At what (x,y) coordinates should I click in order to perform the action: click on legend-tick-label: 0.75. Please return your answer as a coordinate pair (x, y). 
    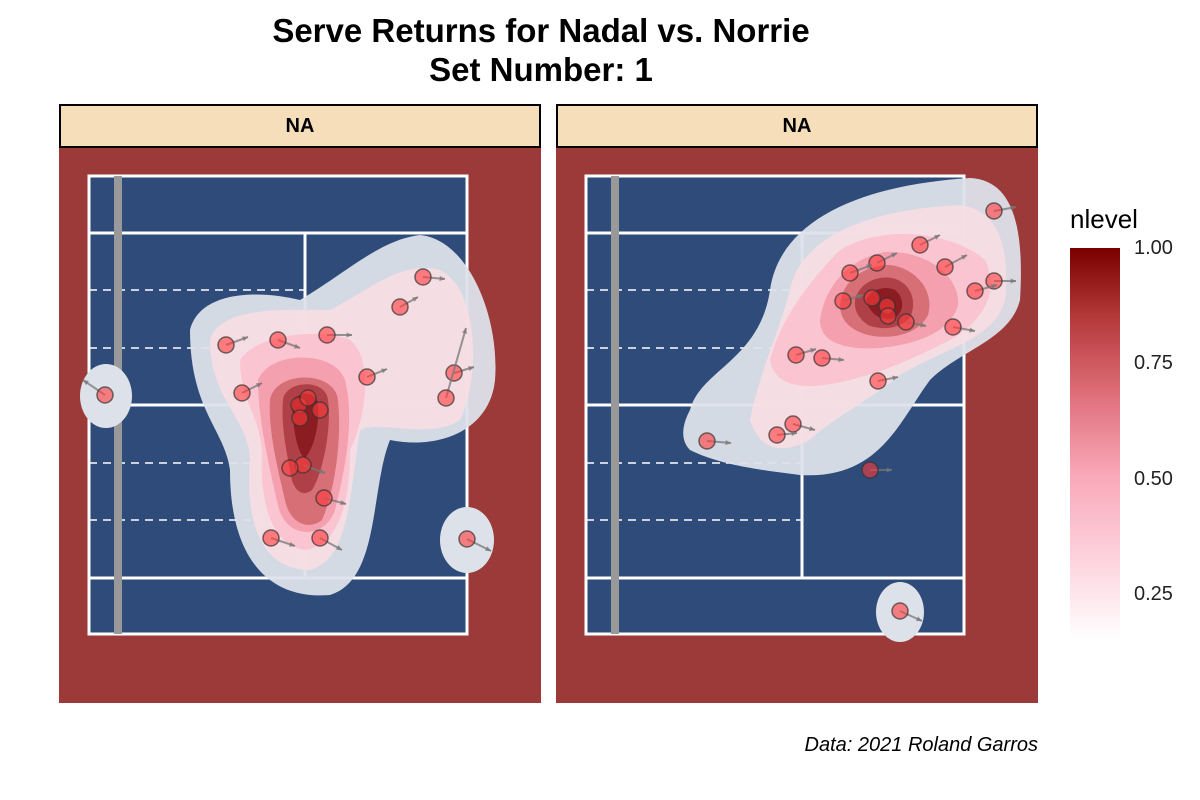
    Looking at the image, I should click on (1153, 363).